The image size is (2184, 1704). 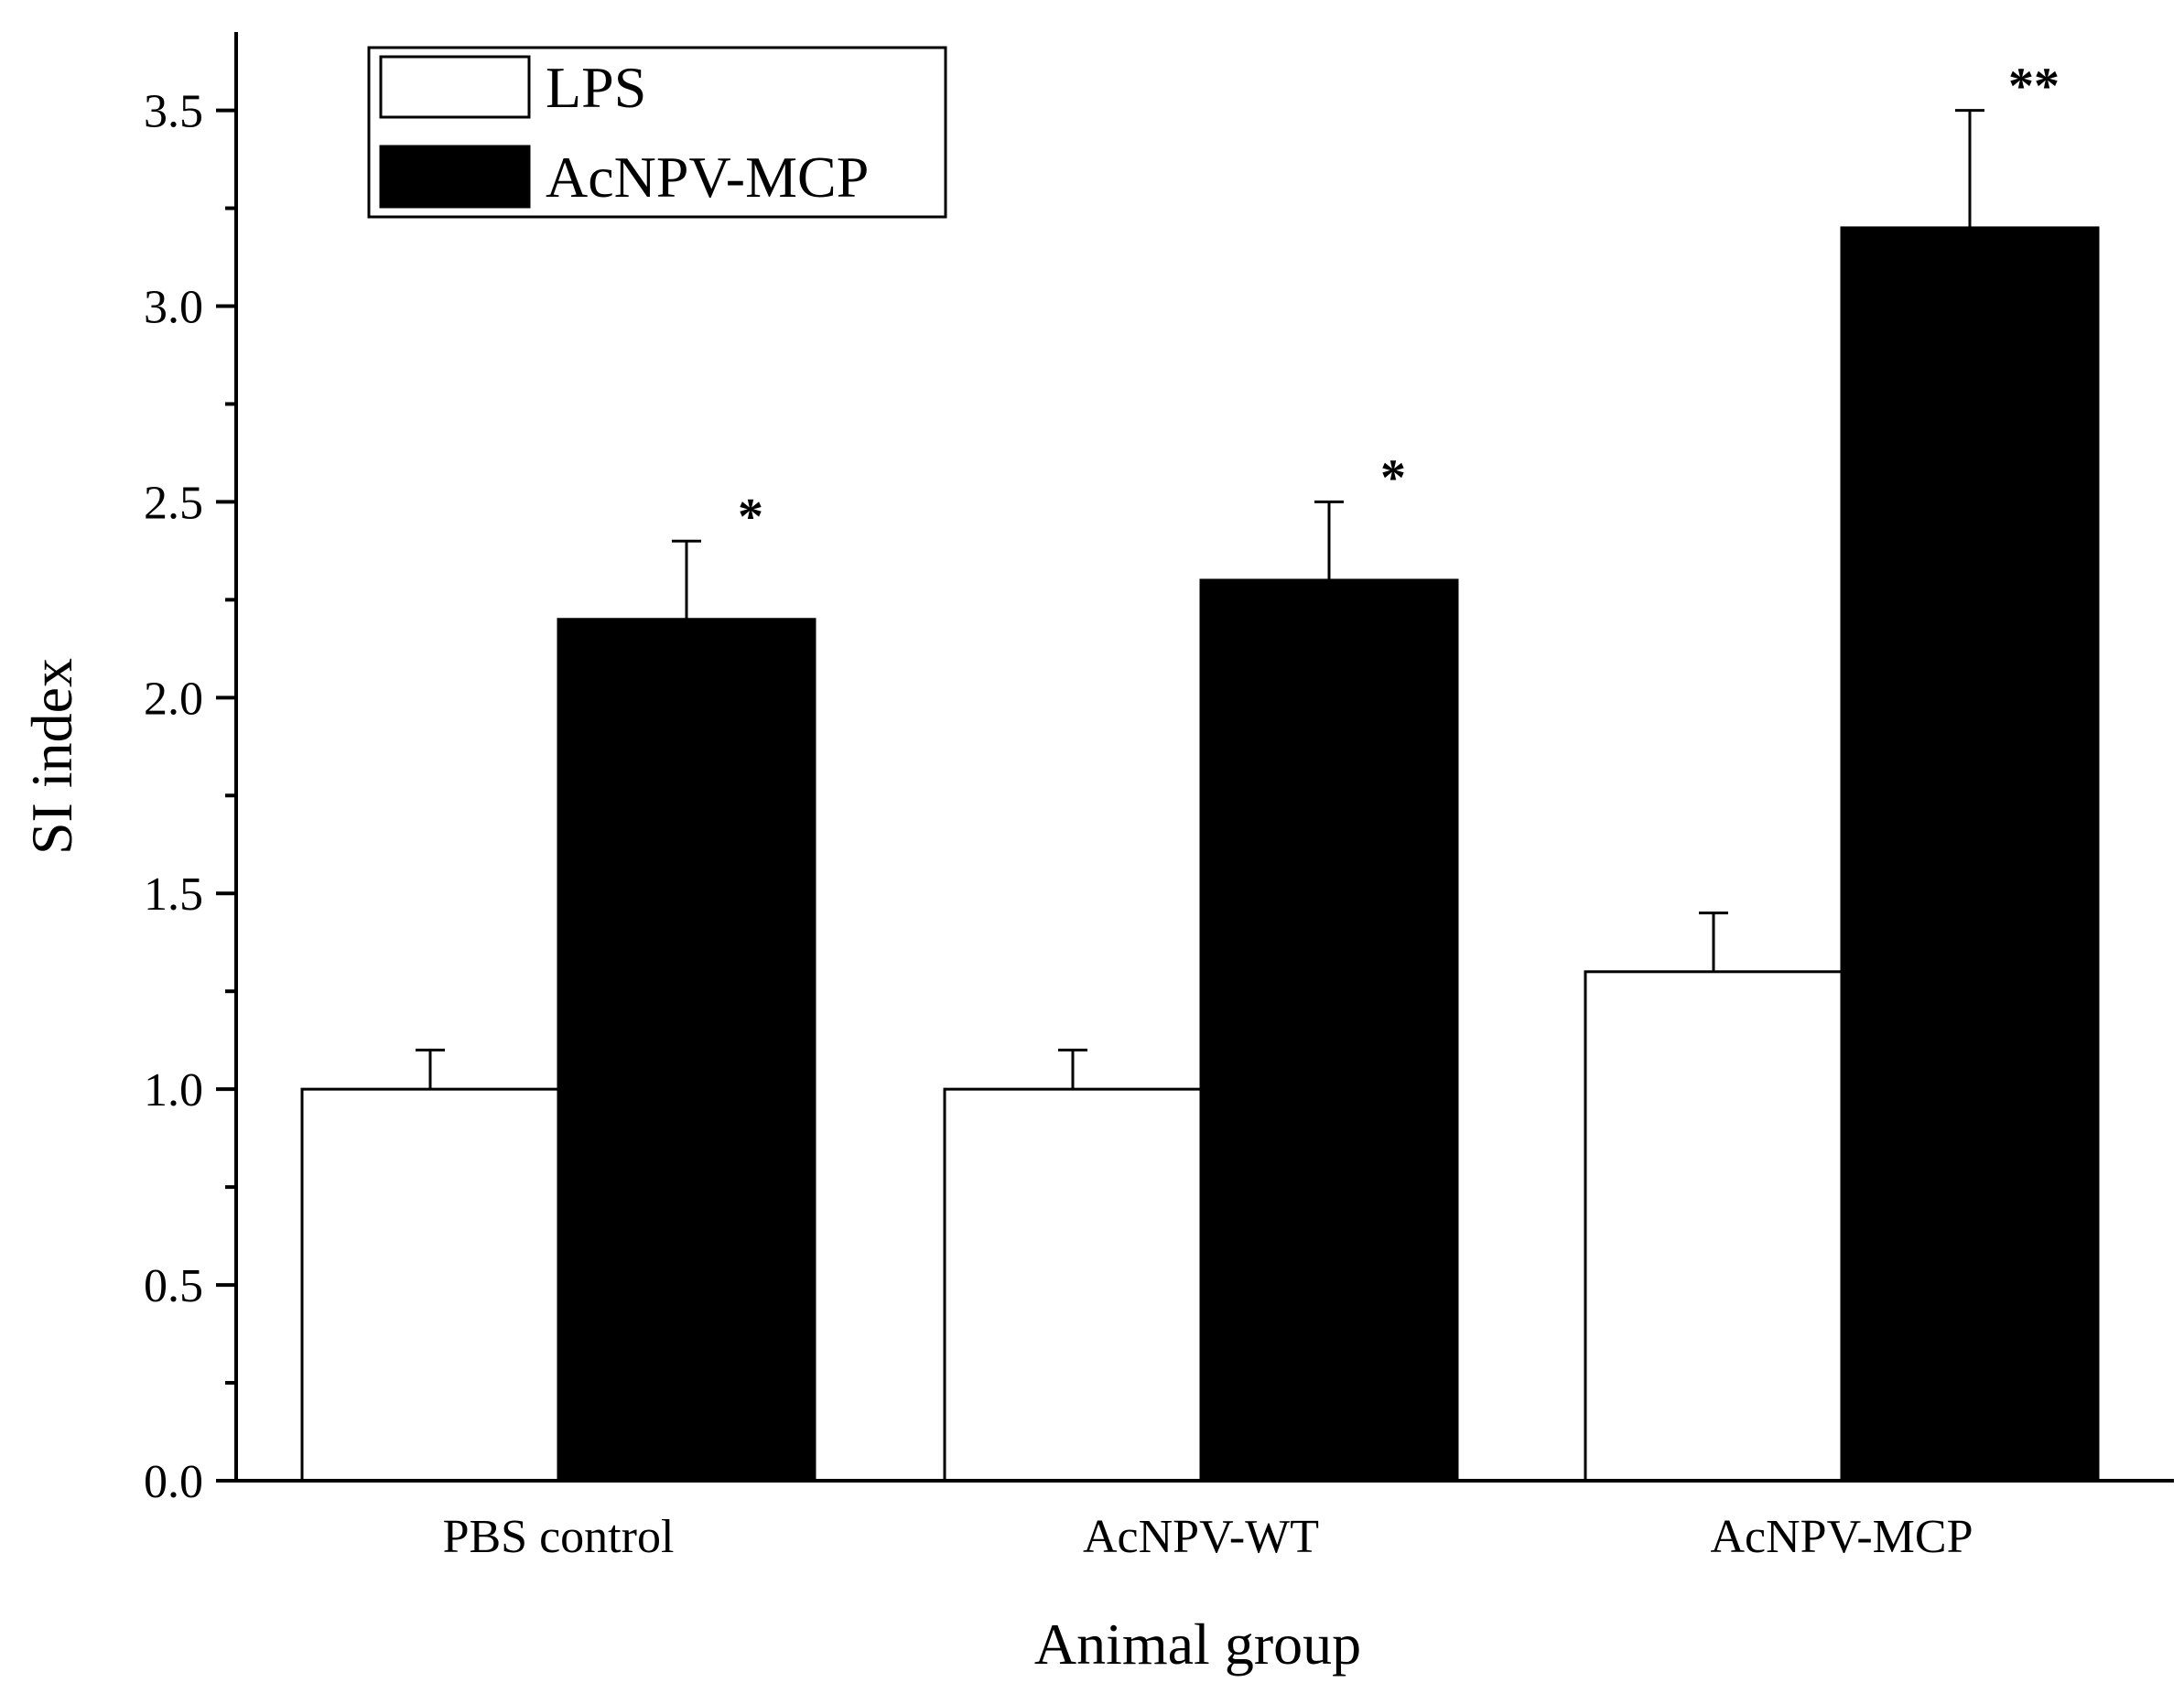 I want to click on legend: LPS AcNPV-MCP, so click(x=657, y=132).